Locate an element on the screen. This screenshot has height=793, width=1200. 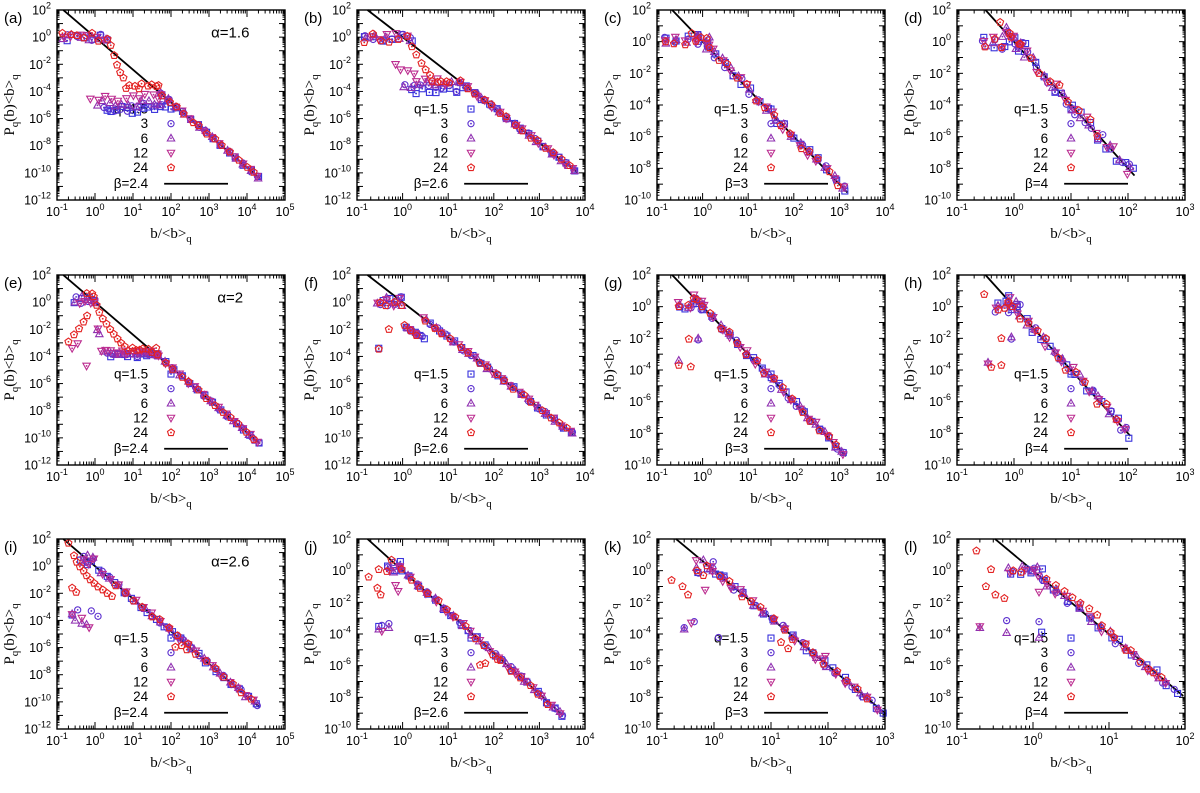
svg-text: (f) is located at coordinates (311, 283).